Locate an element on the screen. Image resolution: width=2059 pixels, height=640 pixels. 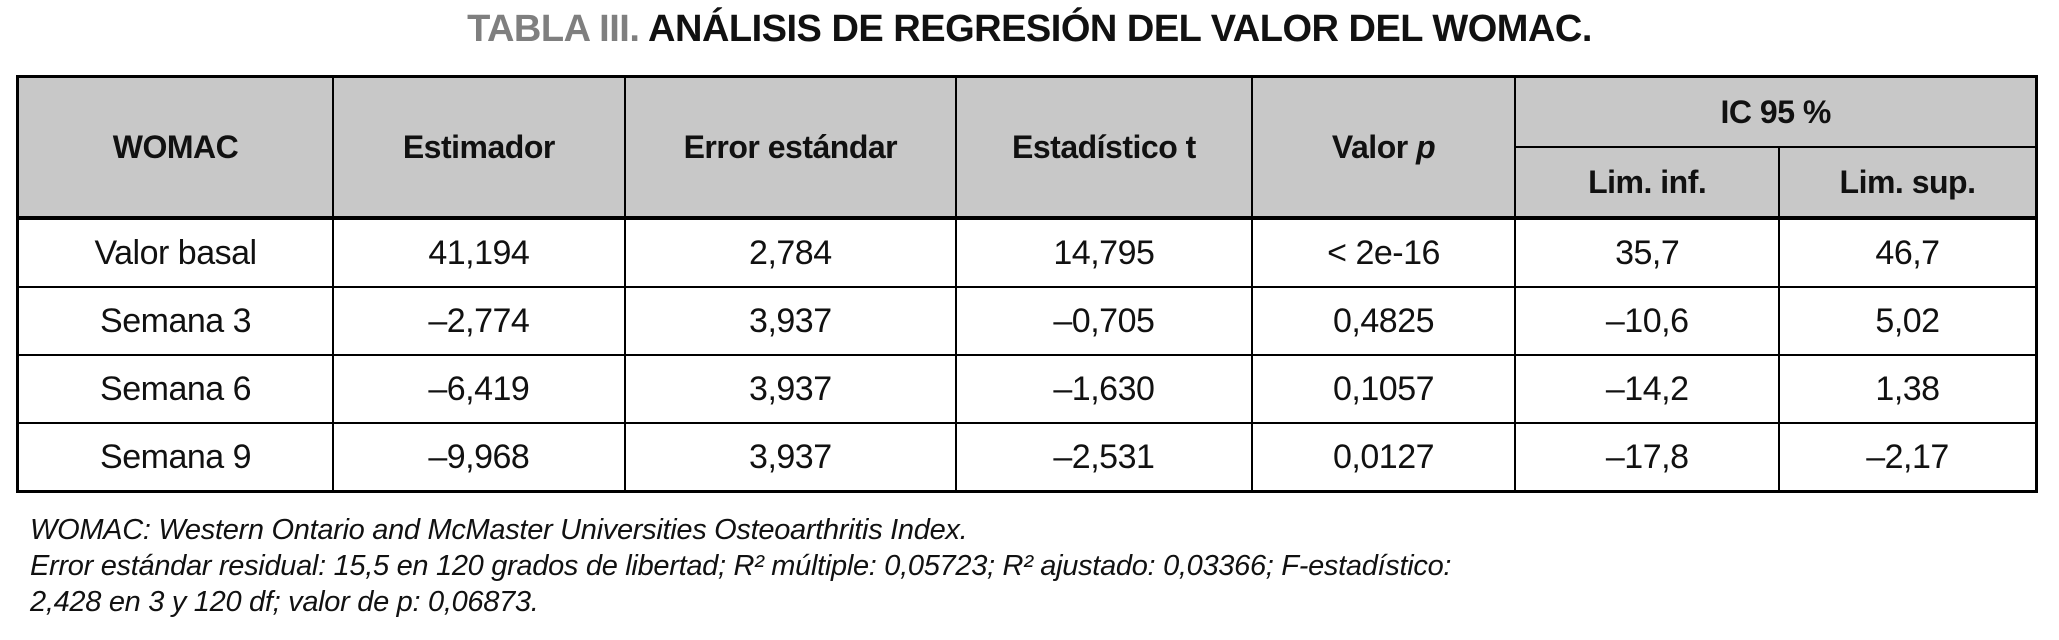
row-label: Semana 3 is located at coordinates (175, 321).